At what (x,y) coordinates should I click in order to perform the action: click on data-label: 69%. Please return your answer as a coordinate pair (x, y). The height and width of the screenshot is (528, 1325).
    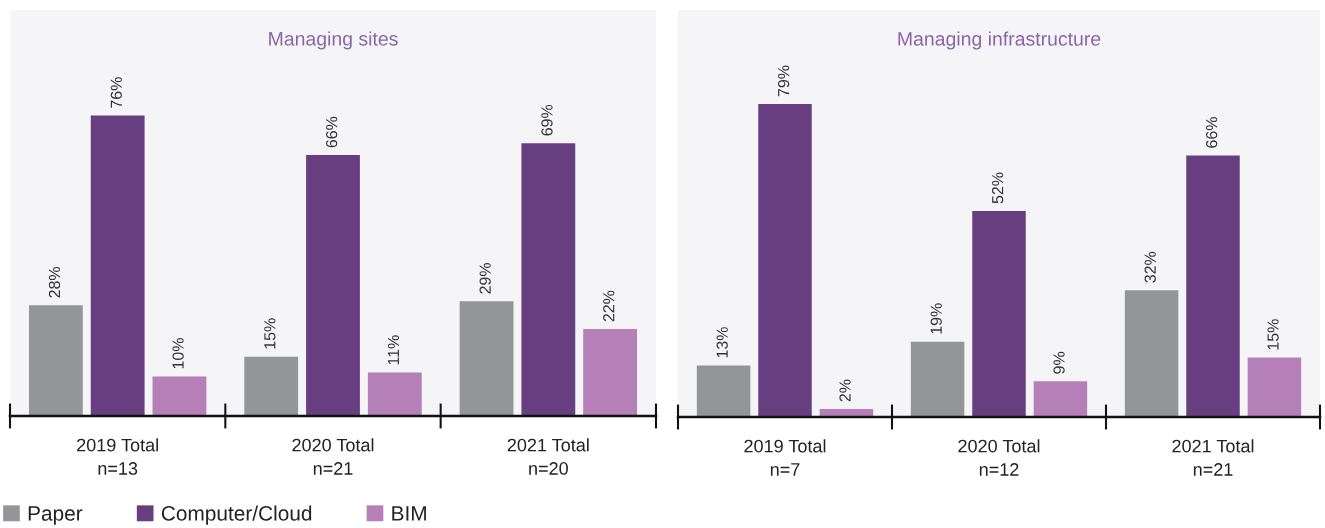
    Looking at the image, I should click on (547, 120).